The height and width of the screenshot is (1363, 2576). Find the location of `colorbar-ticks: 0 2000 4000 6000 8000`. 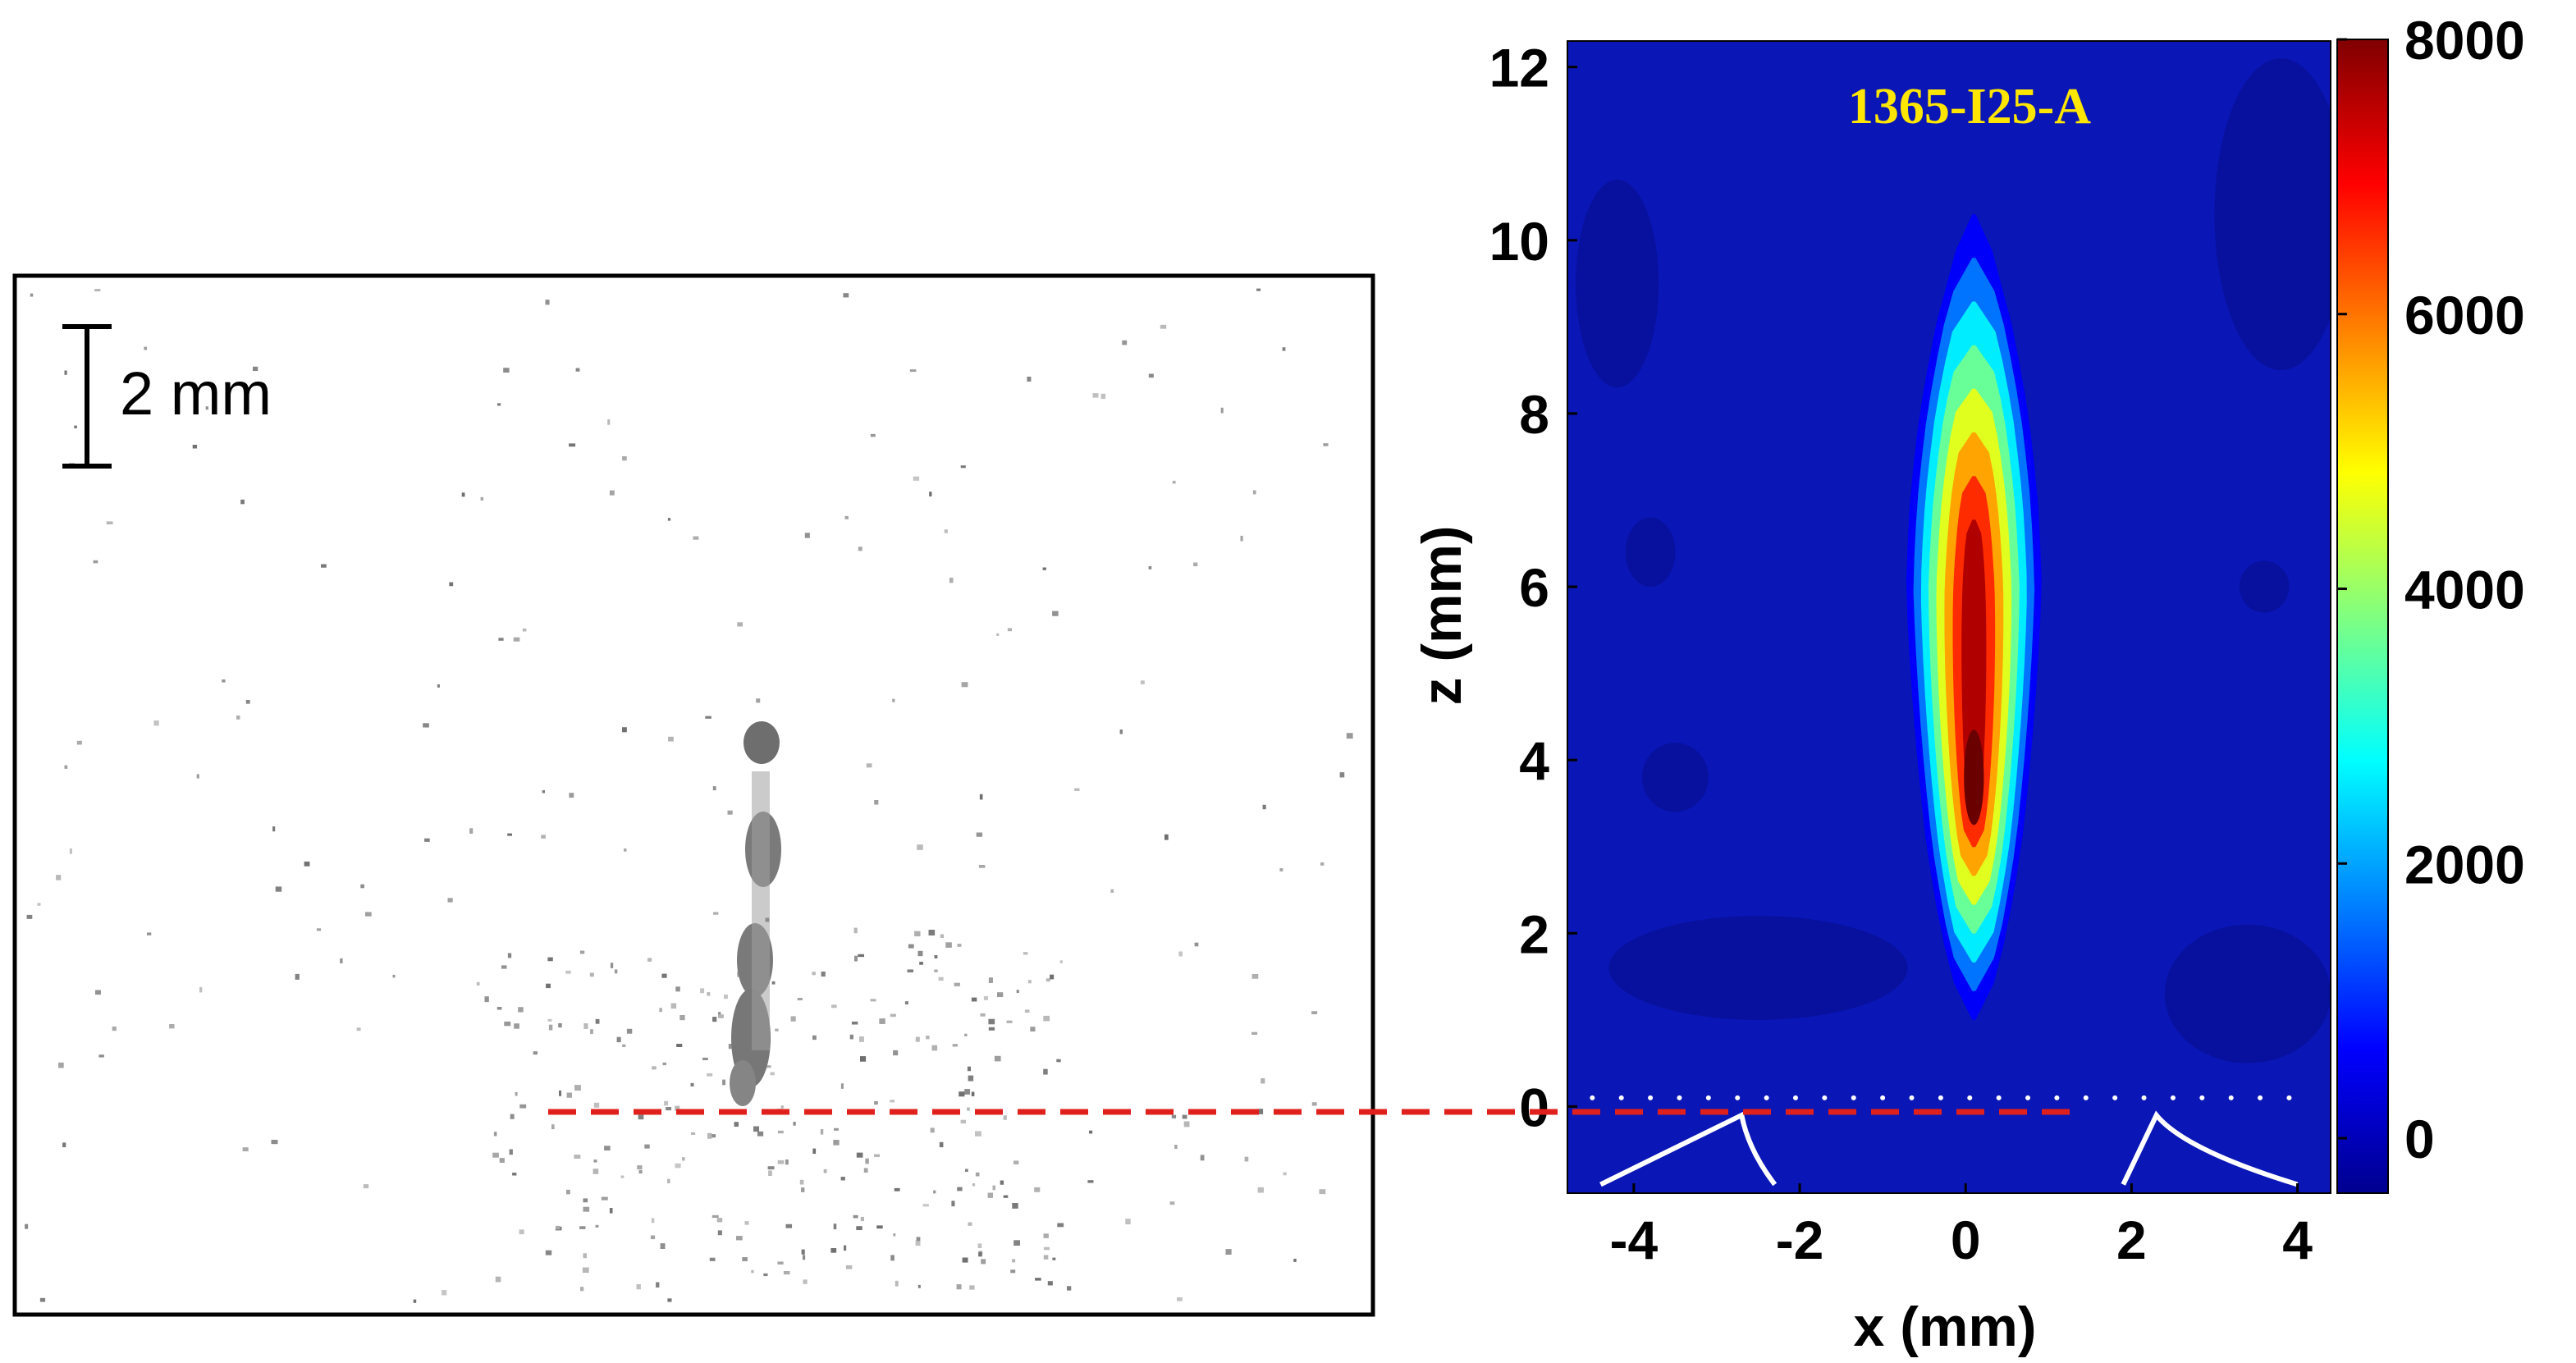

colorbar-ticks: 0 2000 4000 6000 8000 is located at coordinates (2431, 589).